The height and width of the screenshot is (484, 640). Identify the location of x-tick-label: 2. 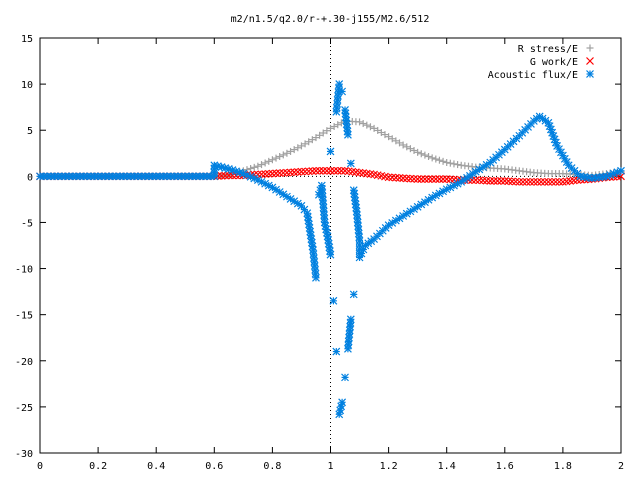
(621, 466).